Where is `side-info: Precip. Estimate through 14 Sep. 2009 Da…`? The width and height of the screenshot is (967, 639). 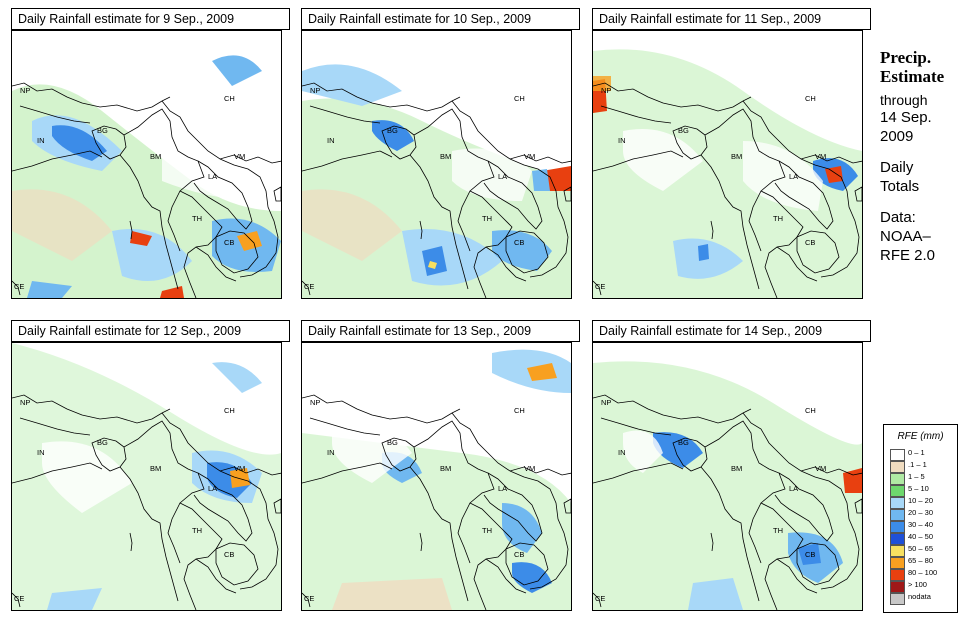
side-info: Precip. Estimate through 14 Sep. 2009 Da… is located at coordinates (923, 156).